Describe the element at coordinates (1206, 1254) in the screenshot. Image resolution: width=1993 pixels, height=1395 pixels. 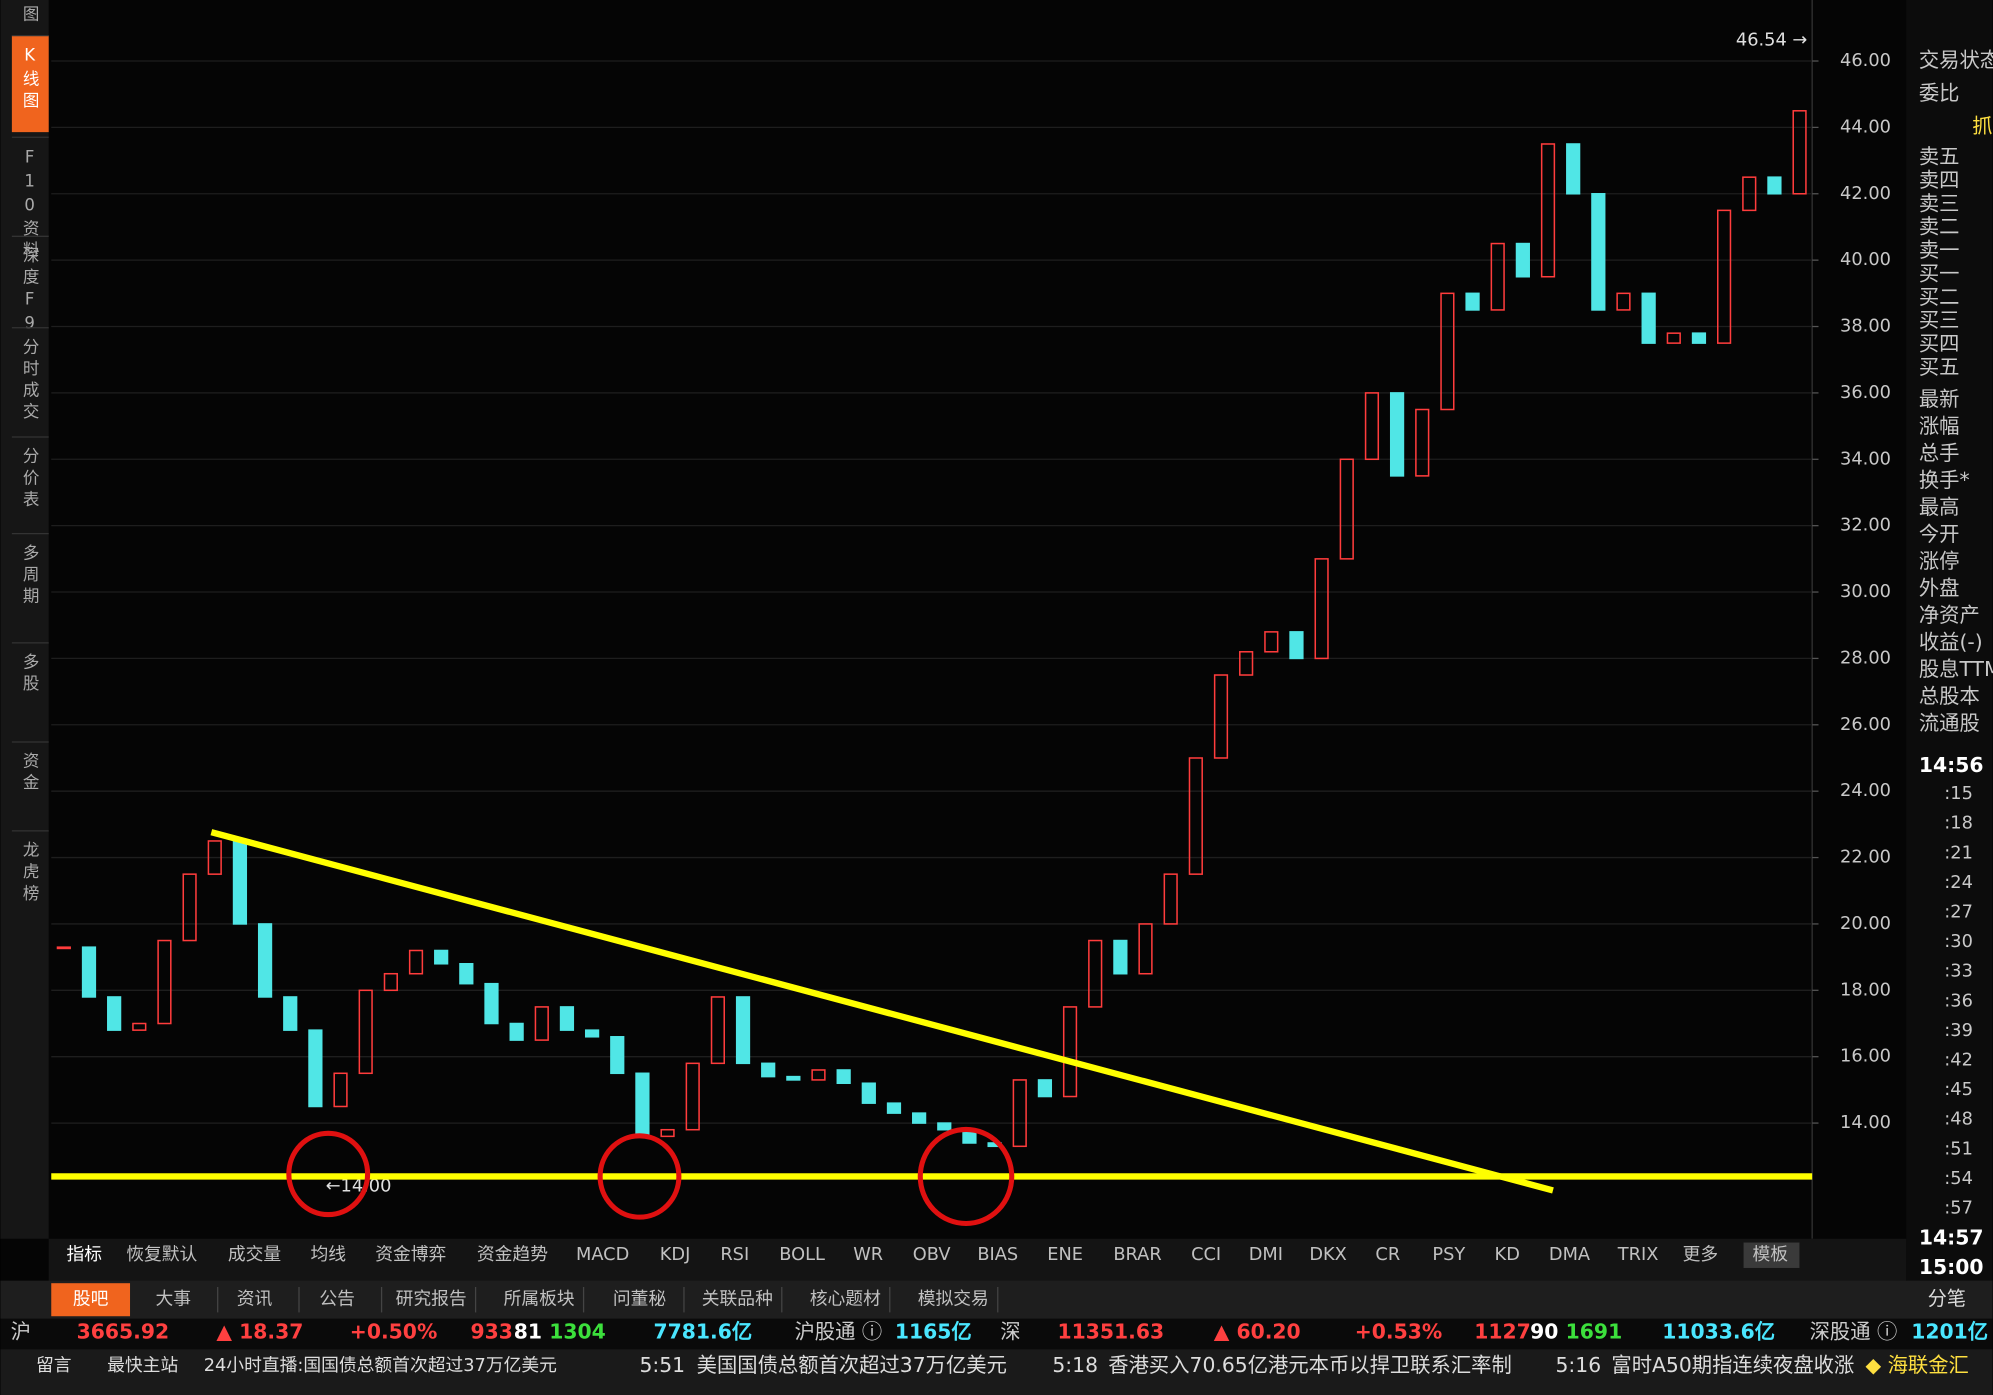
I see `indicator-tab: CCI` at that location.